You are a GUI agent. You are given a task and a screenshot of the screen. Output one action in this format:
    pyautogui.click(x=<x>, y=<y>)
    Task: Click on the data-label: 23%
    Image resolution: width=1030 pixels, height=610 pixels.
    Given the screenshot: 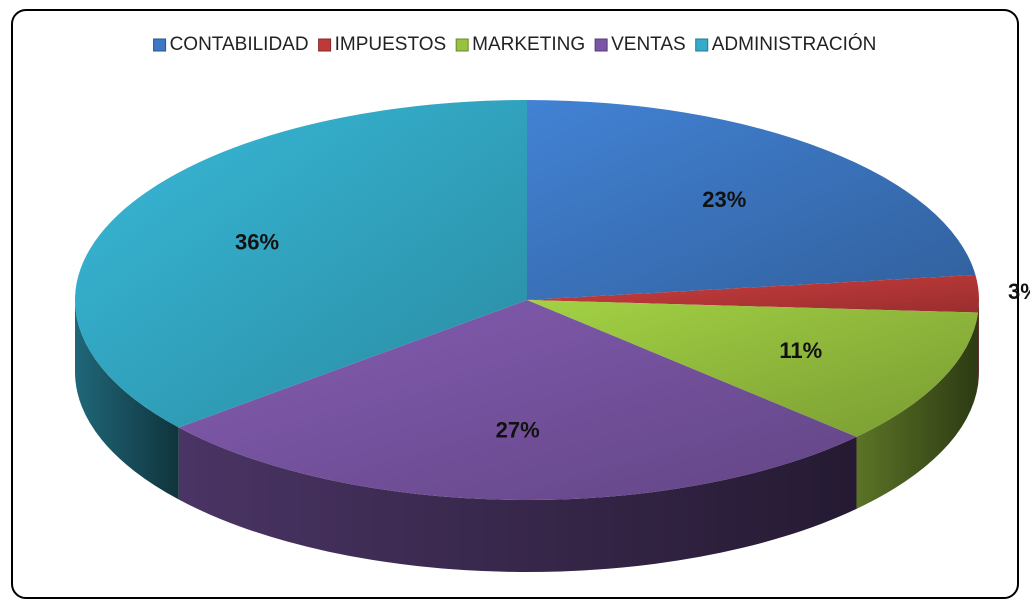 What is the action you would take?
    pyautogui.click(x=724, y=199)
    